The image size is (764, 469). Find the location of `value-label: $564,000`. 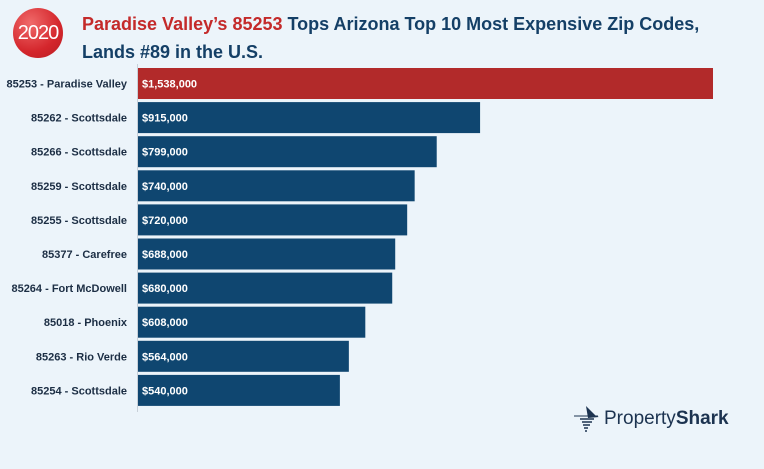

value-label: $564,000 is located at coordinates (165, 357).